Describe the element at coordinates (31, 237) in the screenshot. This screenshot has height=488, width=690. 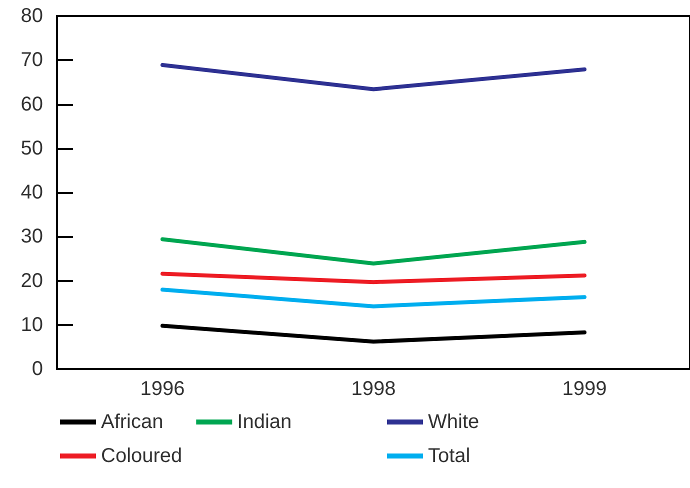
I see `y-tick-label: 30` at that location.